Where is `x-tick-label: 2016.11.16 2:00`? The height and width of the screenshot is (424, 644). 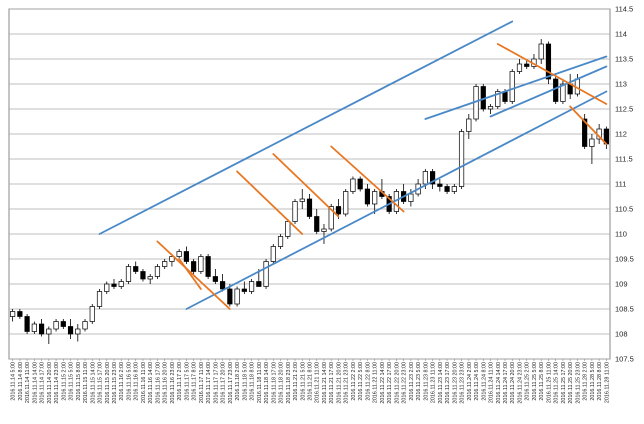
x-tick-label: 2016.11.16 2:00 is located at coordinates (122, 381).